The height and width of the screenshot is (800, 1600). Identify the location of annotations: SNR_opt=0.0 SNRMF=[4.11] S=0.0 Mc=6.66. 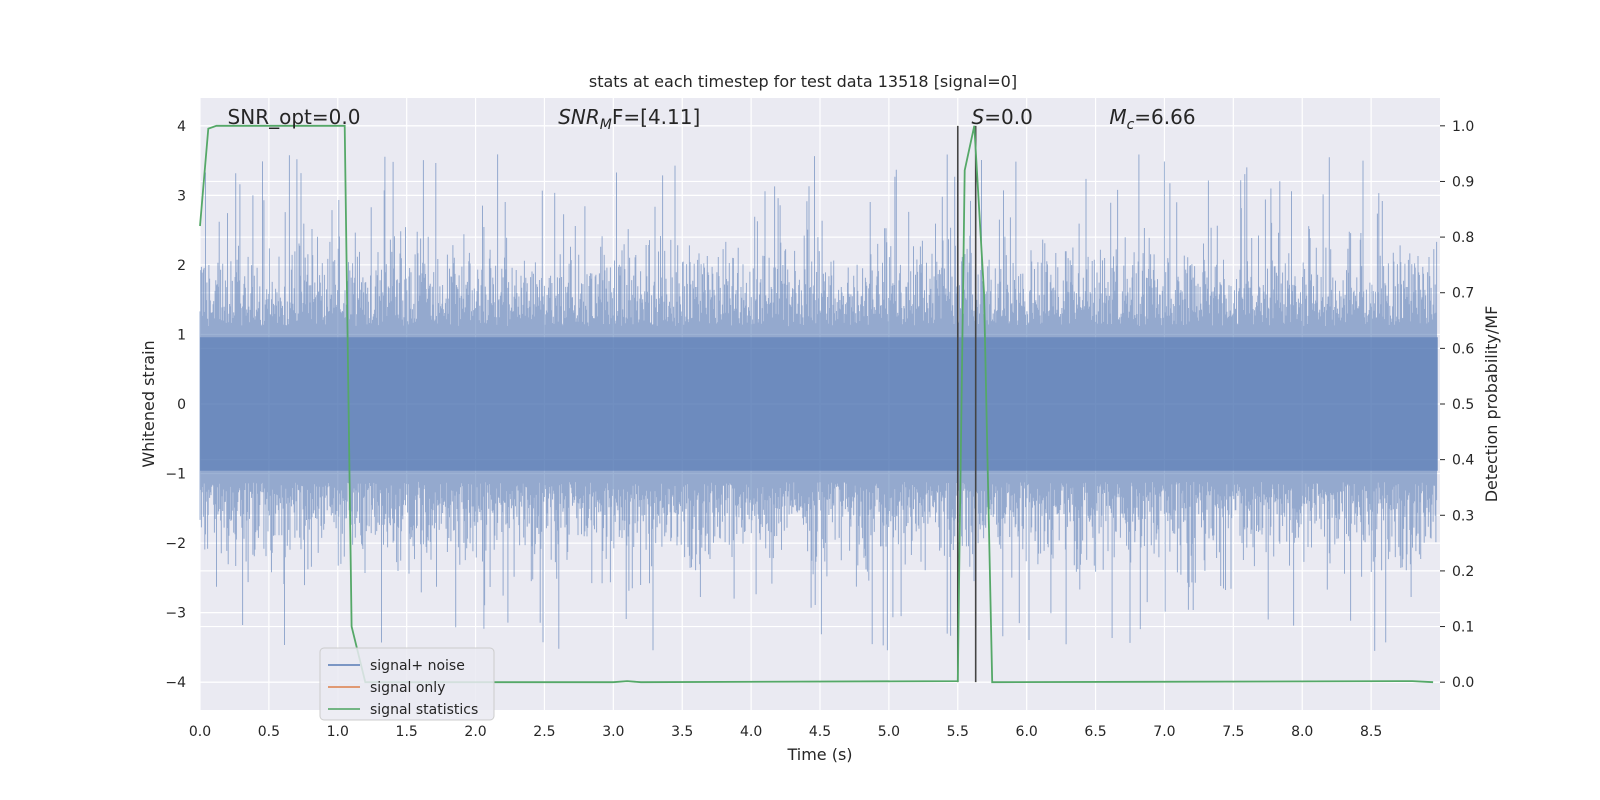
(712, 119).